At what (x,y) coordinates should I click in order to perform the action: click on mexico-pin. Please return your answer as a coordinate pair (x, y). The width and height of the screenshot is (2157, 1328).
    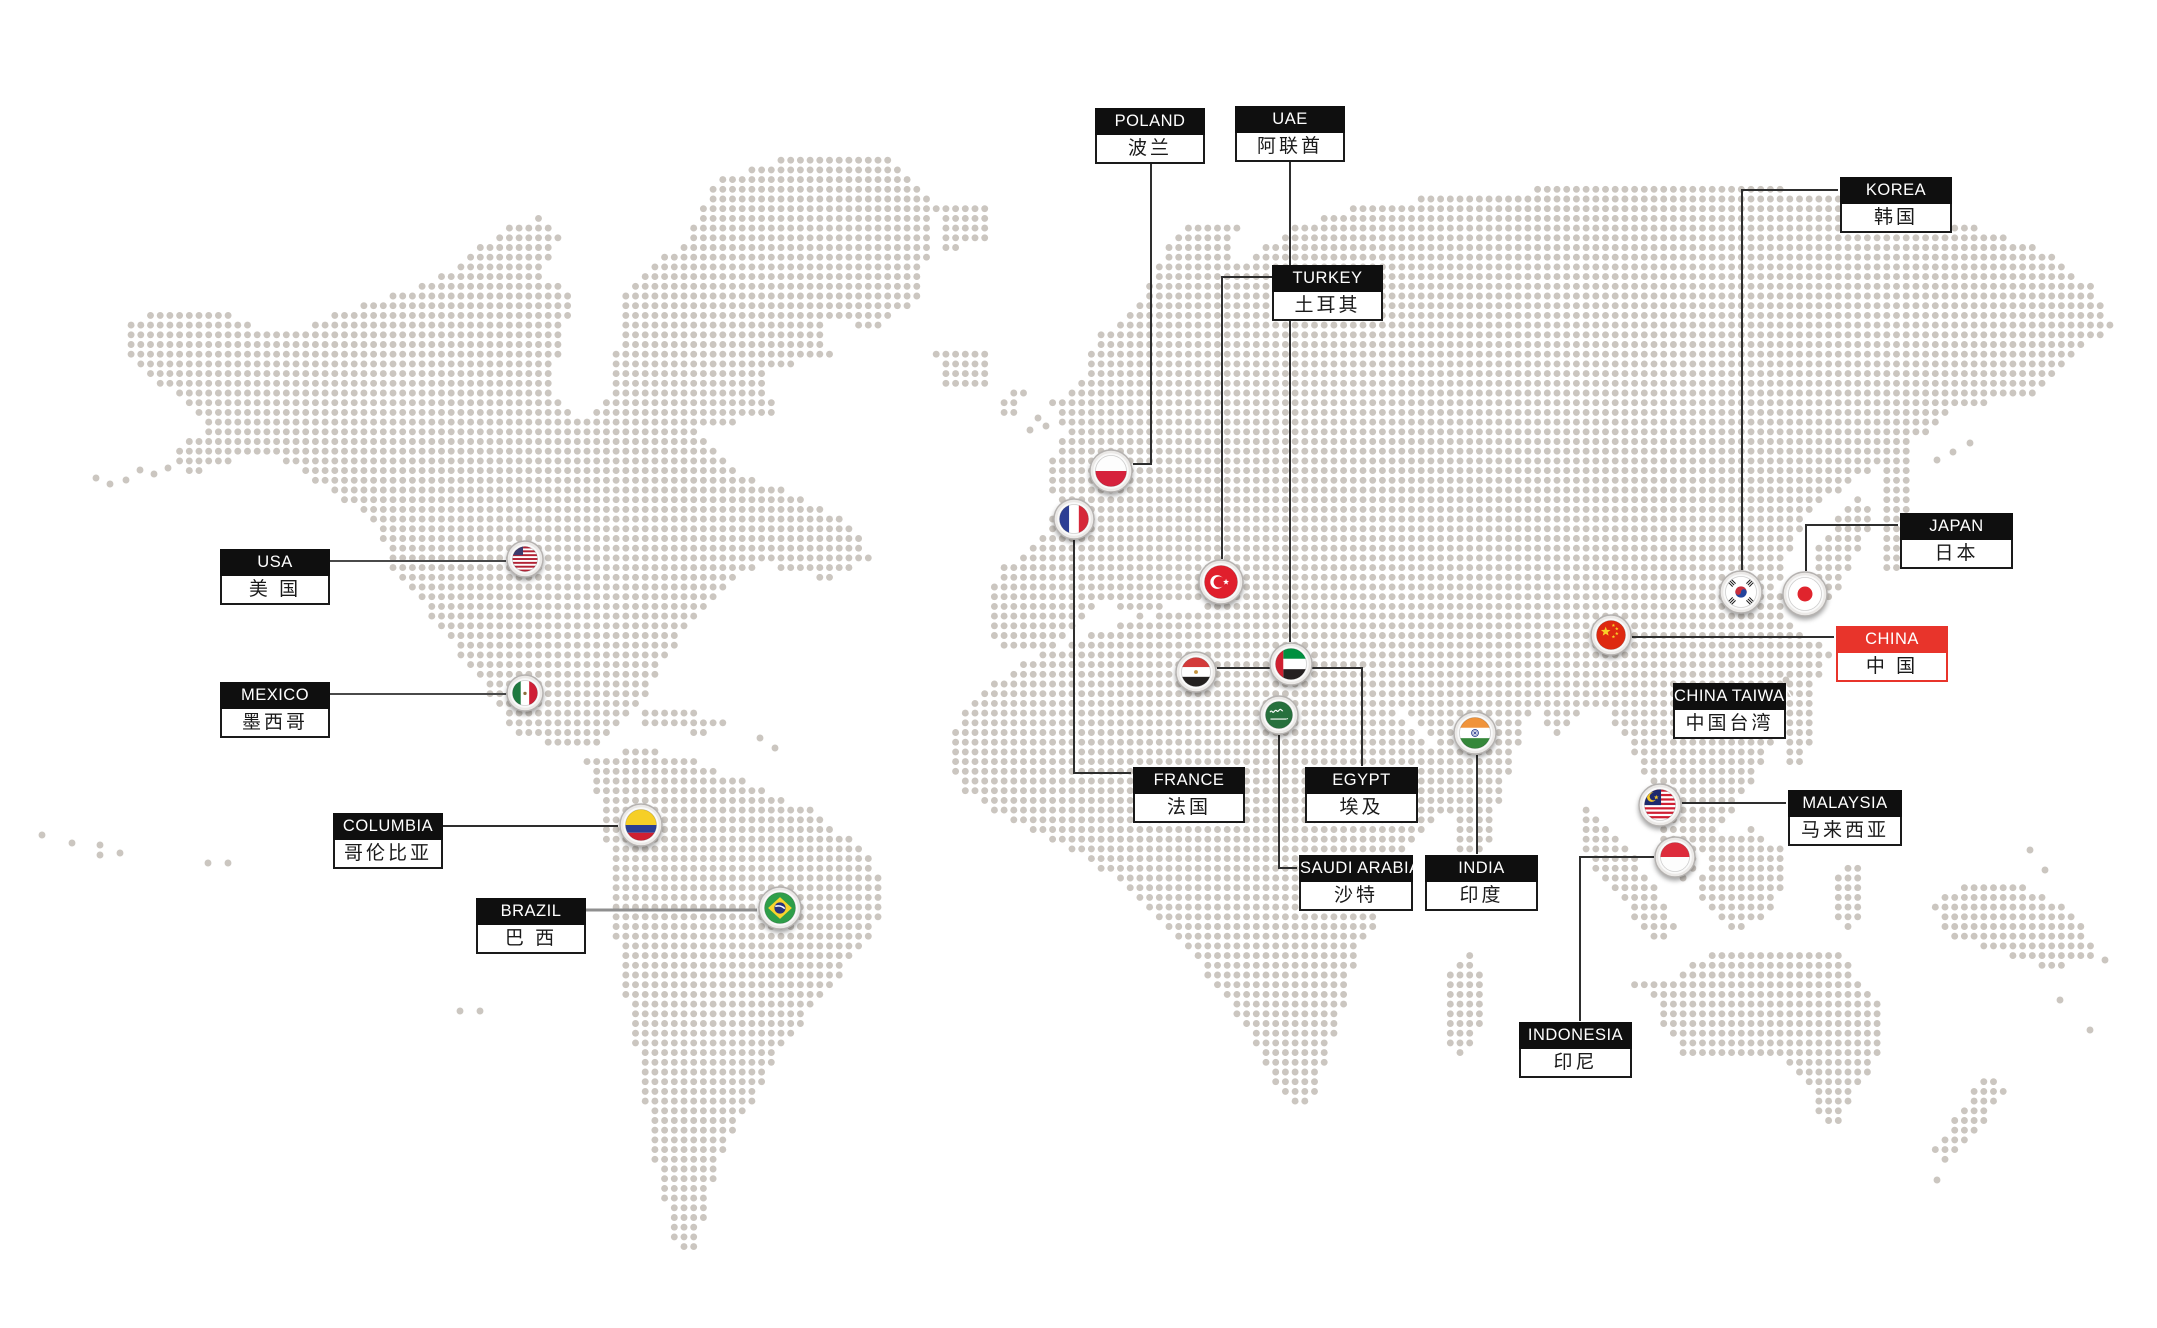
    Looking at the image, I should click on (525, 693).